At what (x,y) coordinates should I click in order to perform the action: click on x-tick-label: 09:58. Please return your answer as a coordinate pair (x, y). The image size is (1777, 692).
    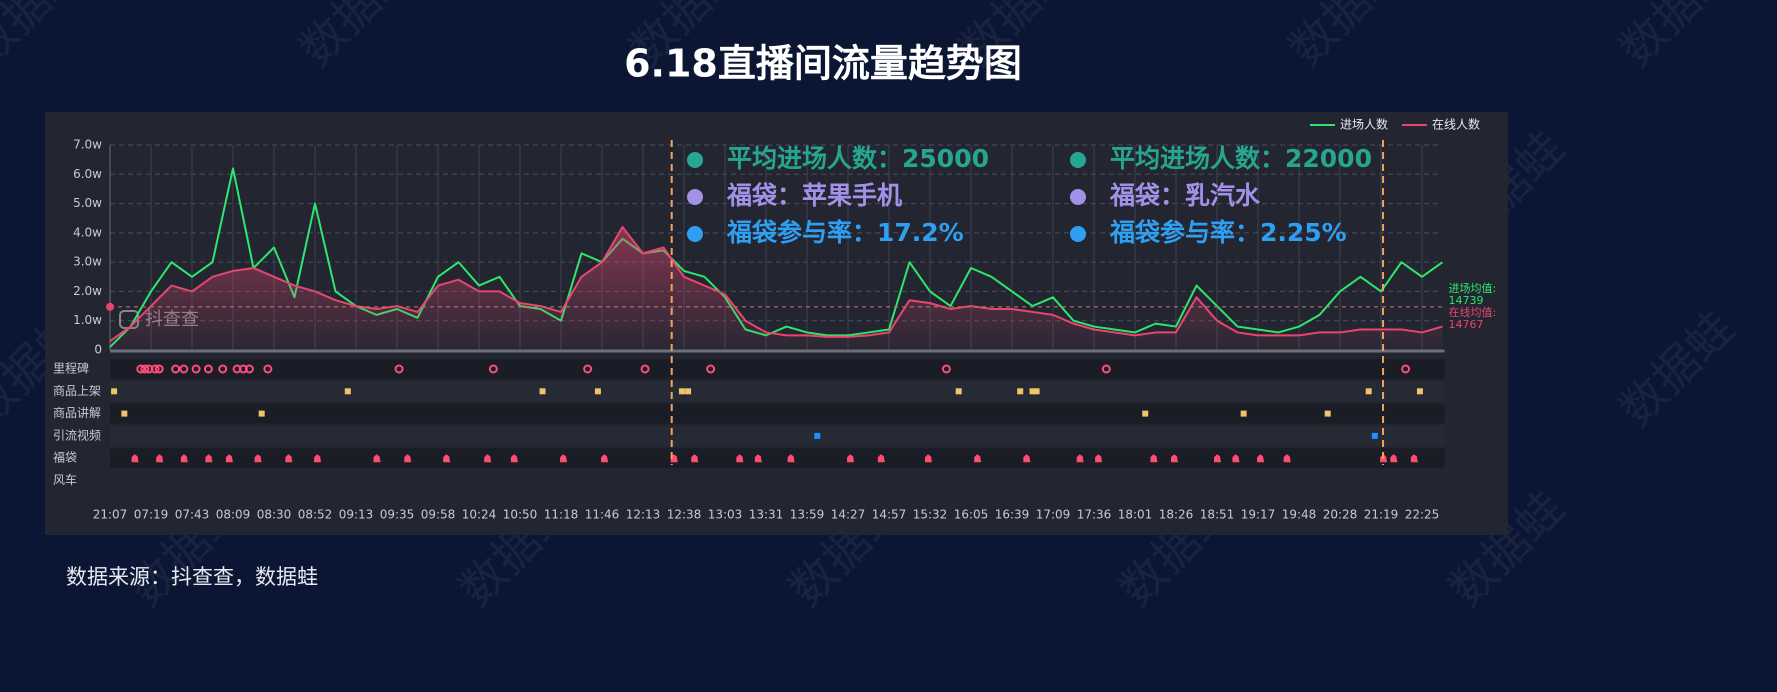
    Looking at the image, I should click on (438, 515).